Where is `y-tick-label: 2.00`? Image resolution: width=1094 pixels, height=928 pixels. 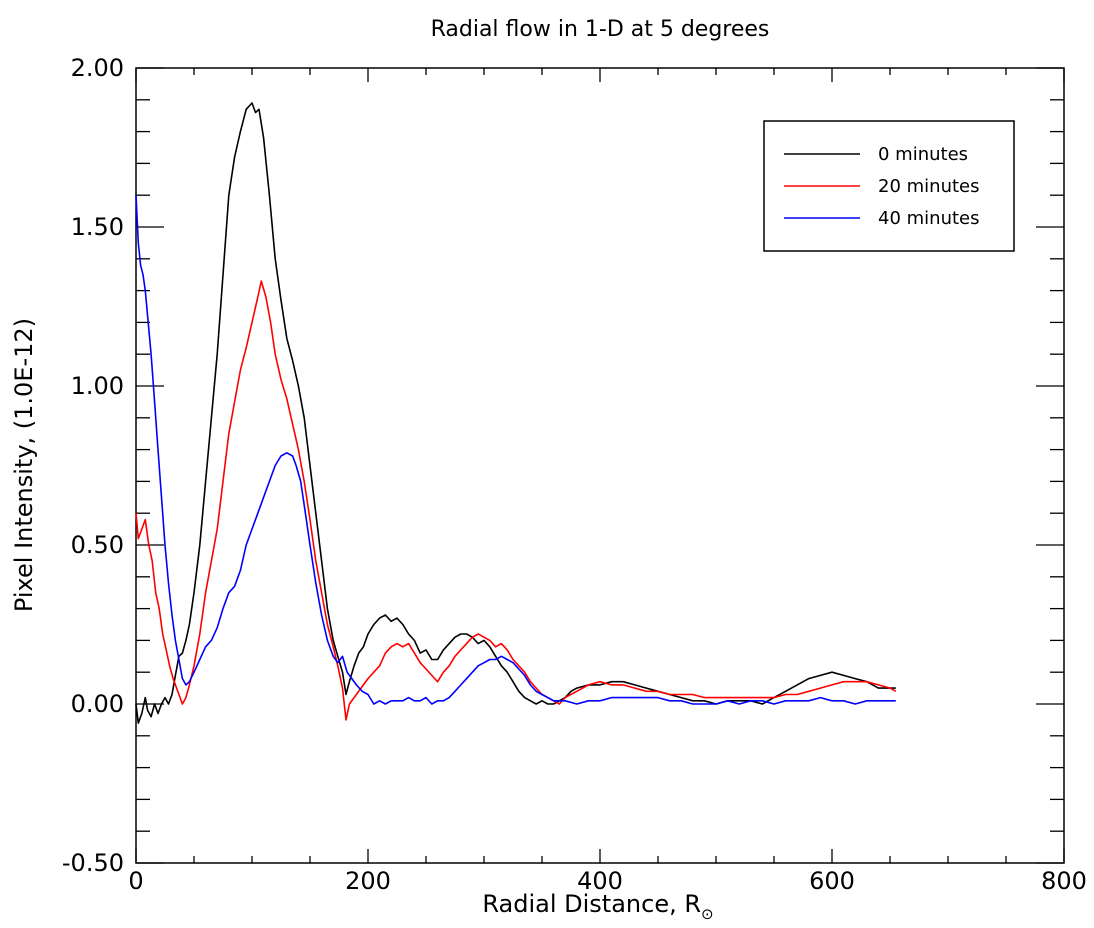 y-tick-label: 2.00 is located at coordinates (97, 68).